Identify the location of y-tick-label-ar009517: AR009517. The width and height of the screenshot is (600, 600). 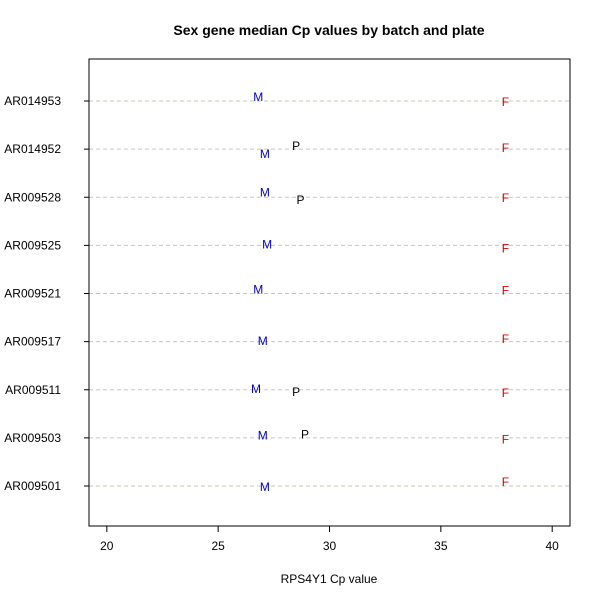
(32, 342).